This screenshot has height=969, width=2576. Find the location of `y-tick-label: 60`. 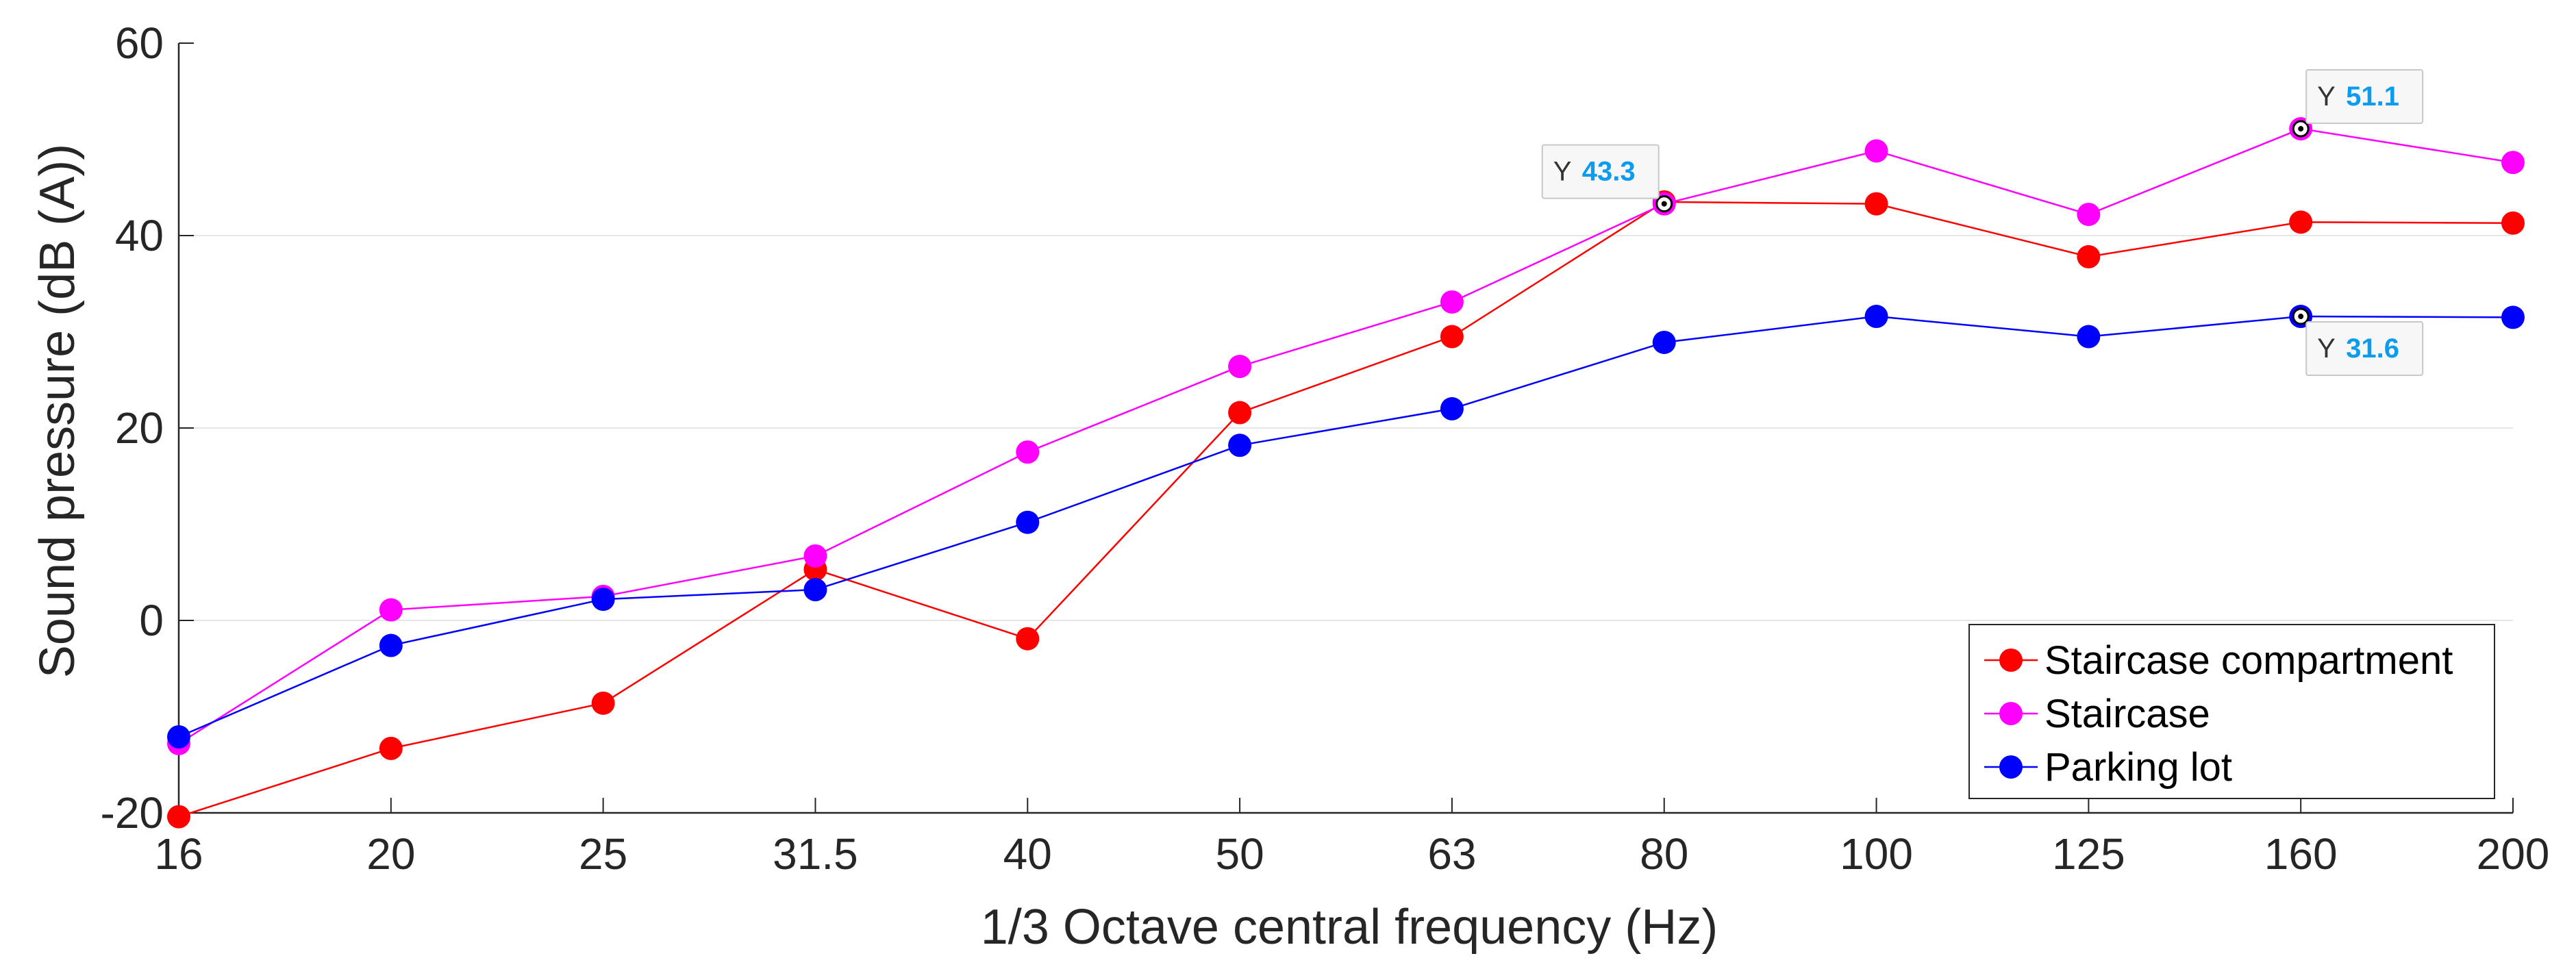

y-tick-label: 60 is located at coordinates (139, 43).